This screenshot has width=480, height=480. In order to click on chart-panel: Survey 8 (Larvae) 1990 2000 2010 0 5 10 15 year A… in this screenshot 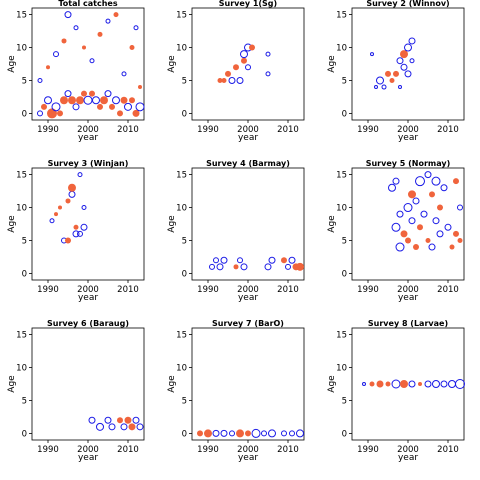, I will do `click(396, 391)`.